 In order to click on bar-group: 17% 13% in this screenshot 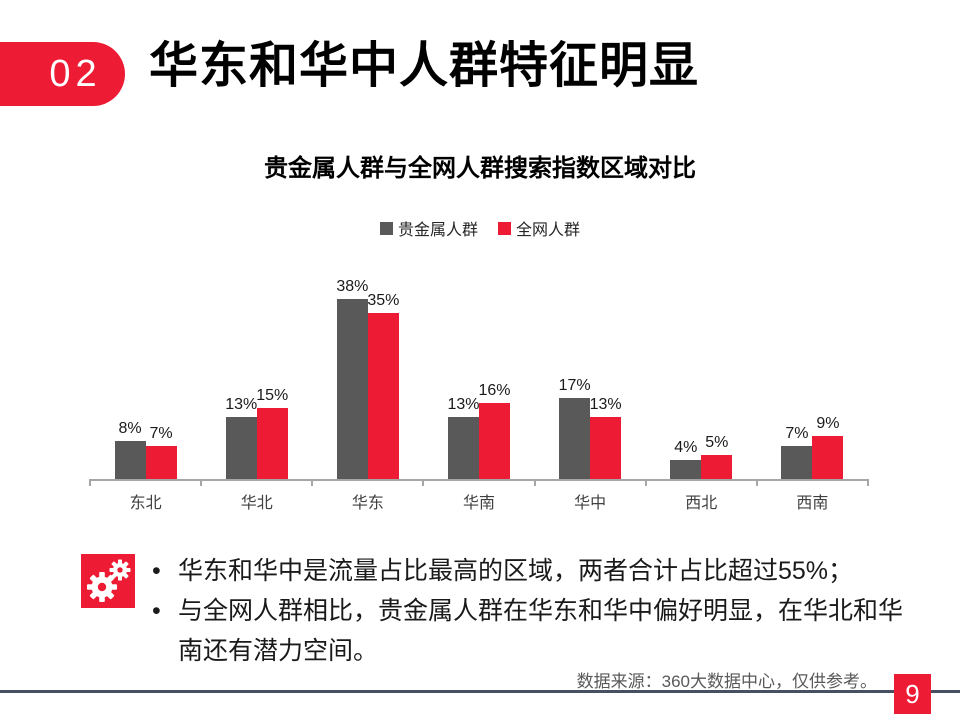, I will do `click(590, 384)`.